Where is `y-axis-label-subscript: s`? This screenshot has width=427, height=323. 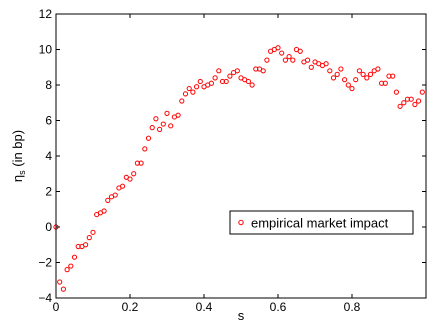
y-axis-label-subscript: s is located at coordinates (22, 172).